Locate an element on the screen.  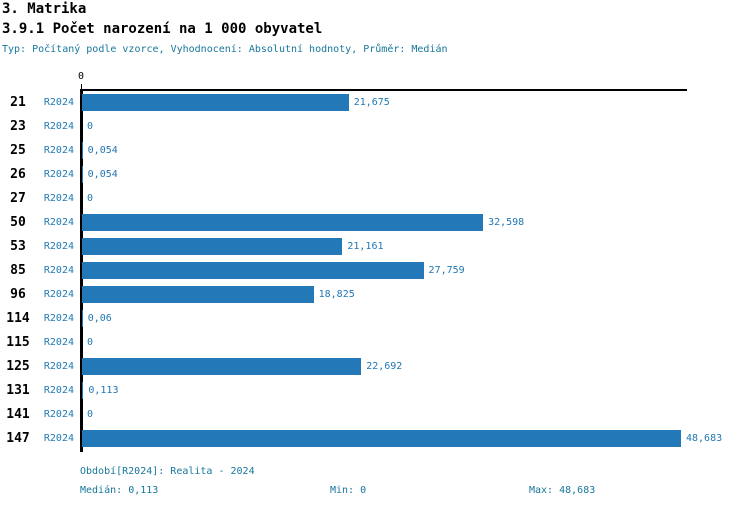
footer-max-label: Max: is located at coordinates (541, 490).